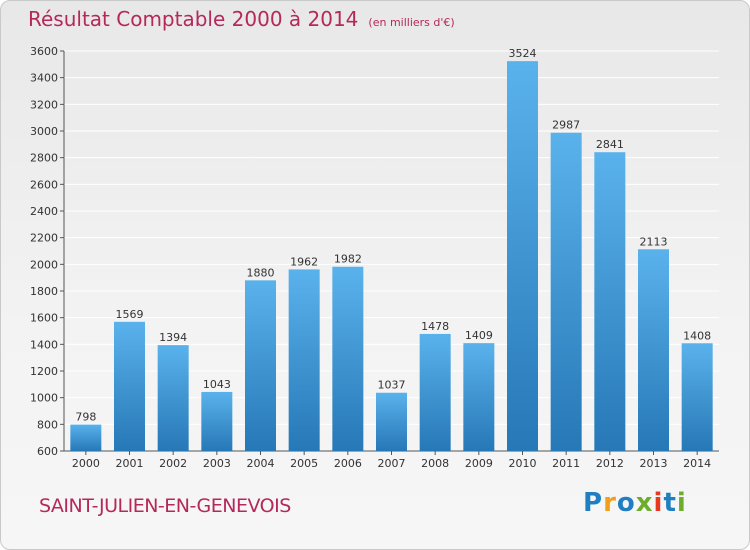 Image resolution: width=750 pixels, height=550 pixels. I want to click on city-name: SAINT-JULIEN-EN-GENEVOIS, so click(165, 506).